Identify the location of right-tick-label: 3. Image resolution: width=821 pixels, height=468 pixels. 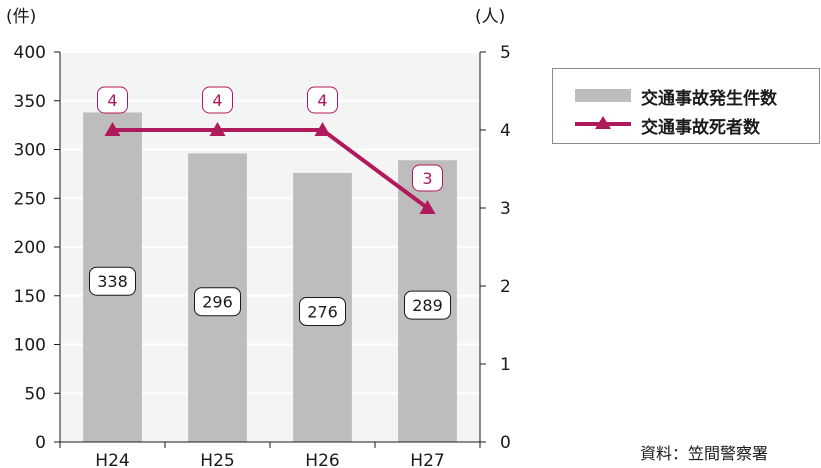
(505, 209).